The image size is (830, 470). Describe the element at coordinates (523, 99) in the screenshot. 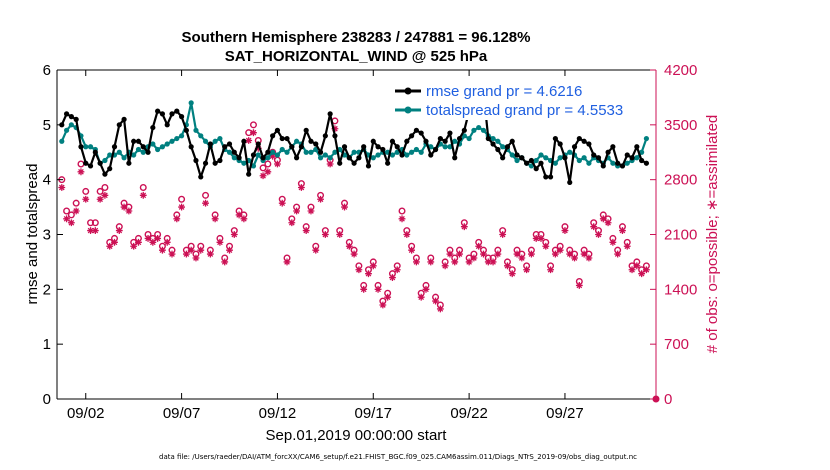

I see `legend-box` at that location.